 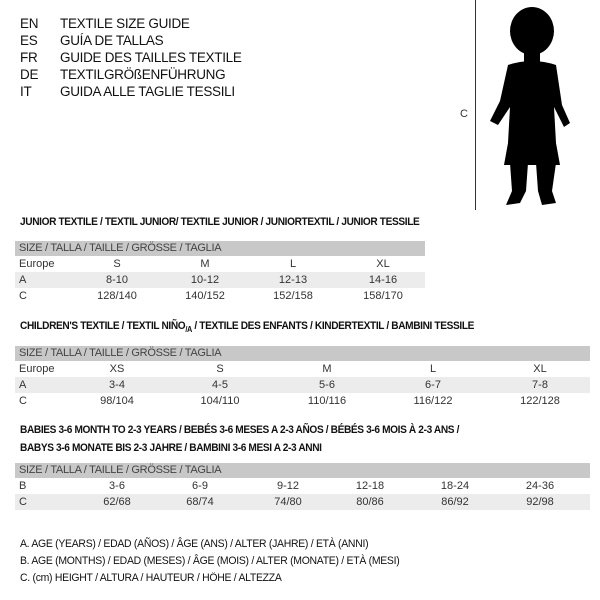 I want to click on lang-code: DE, so click(x=29, y=74).